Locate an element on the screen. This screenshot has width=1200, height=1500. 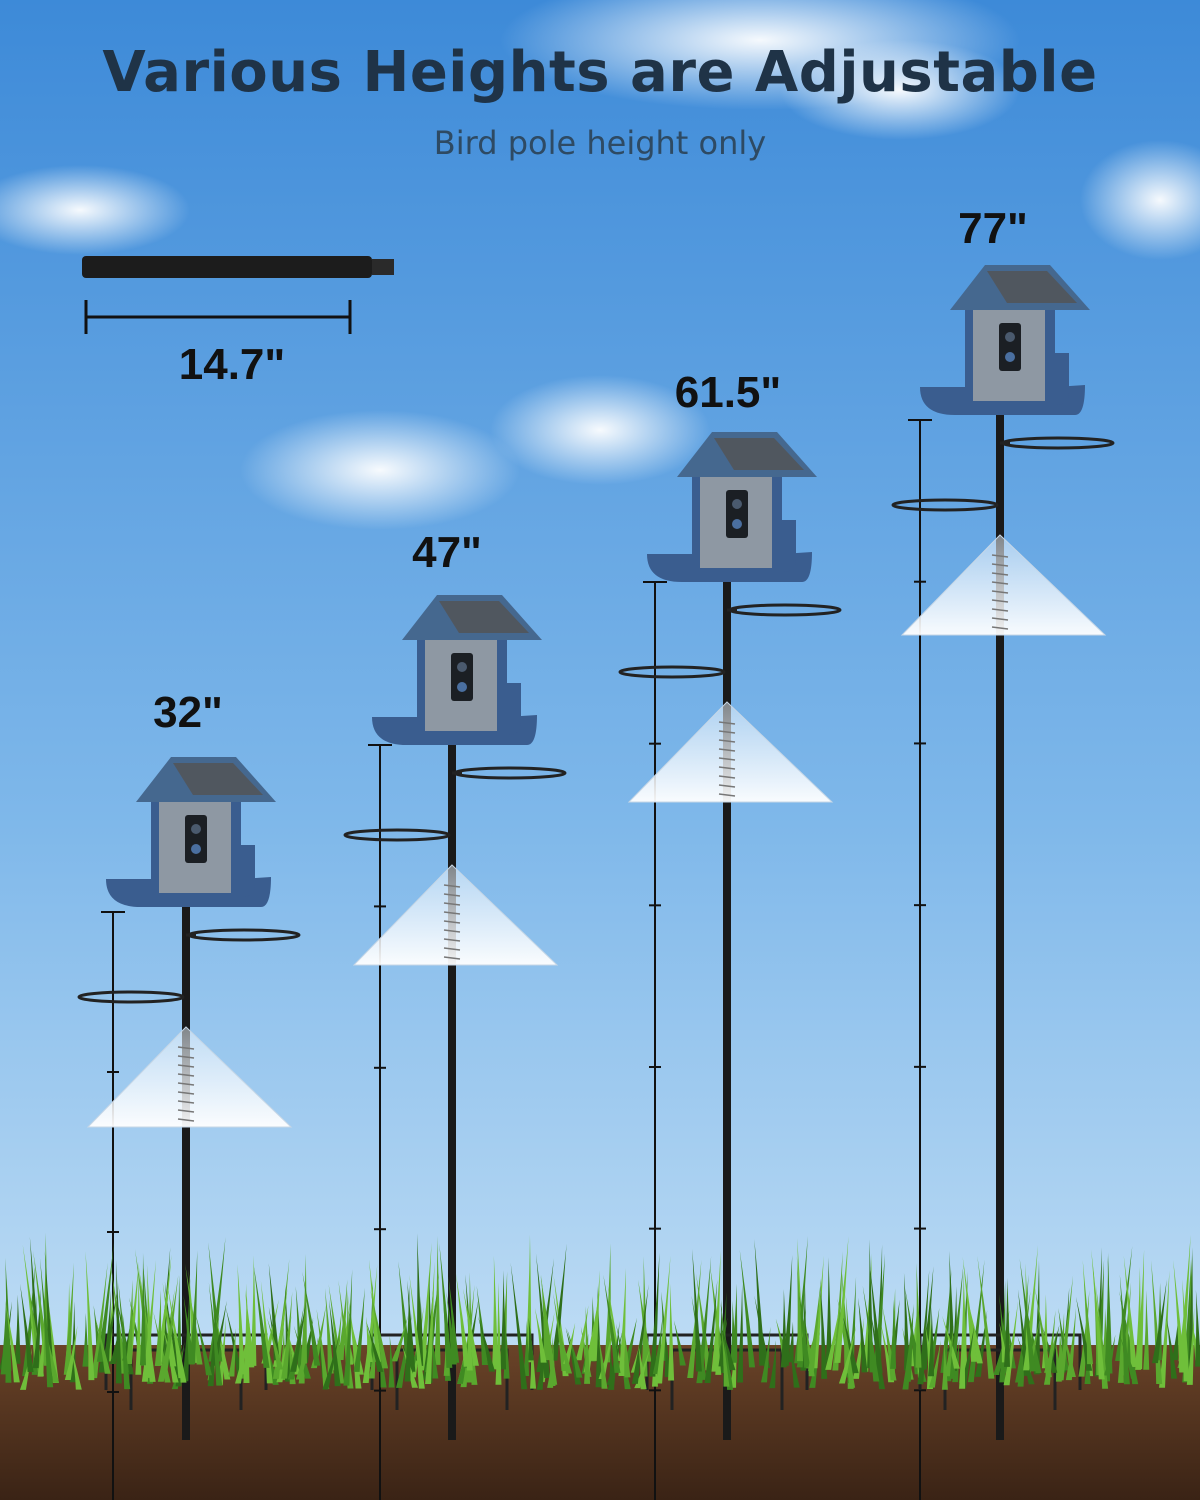
height-label-61-5: 61.5" is located at coordinates (728, 392).